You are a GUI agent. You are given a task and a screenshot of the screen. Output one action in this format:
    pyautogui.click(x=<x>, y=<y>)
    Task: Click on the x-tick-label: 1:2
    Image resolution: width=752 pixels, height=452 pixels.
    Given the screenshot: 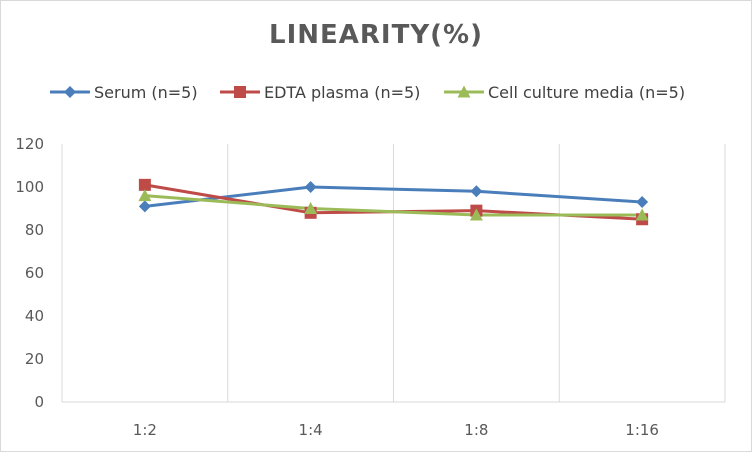 What is the action you would take?
    pyautogui.click(x=145, y=430)
    